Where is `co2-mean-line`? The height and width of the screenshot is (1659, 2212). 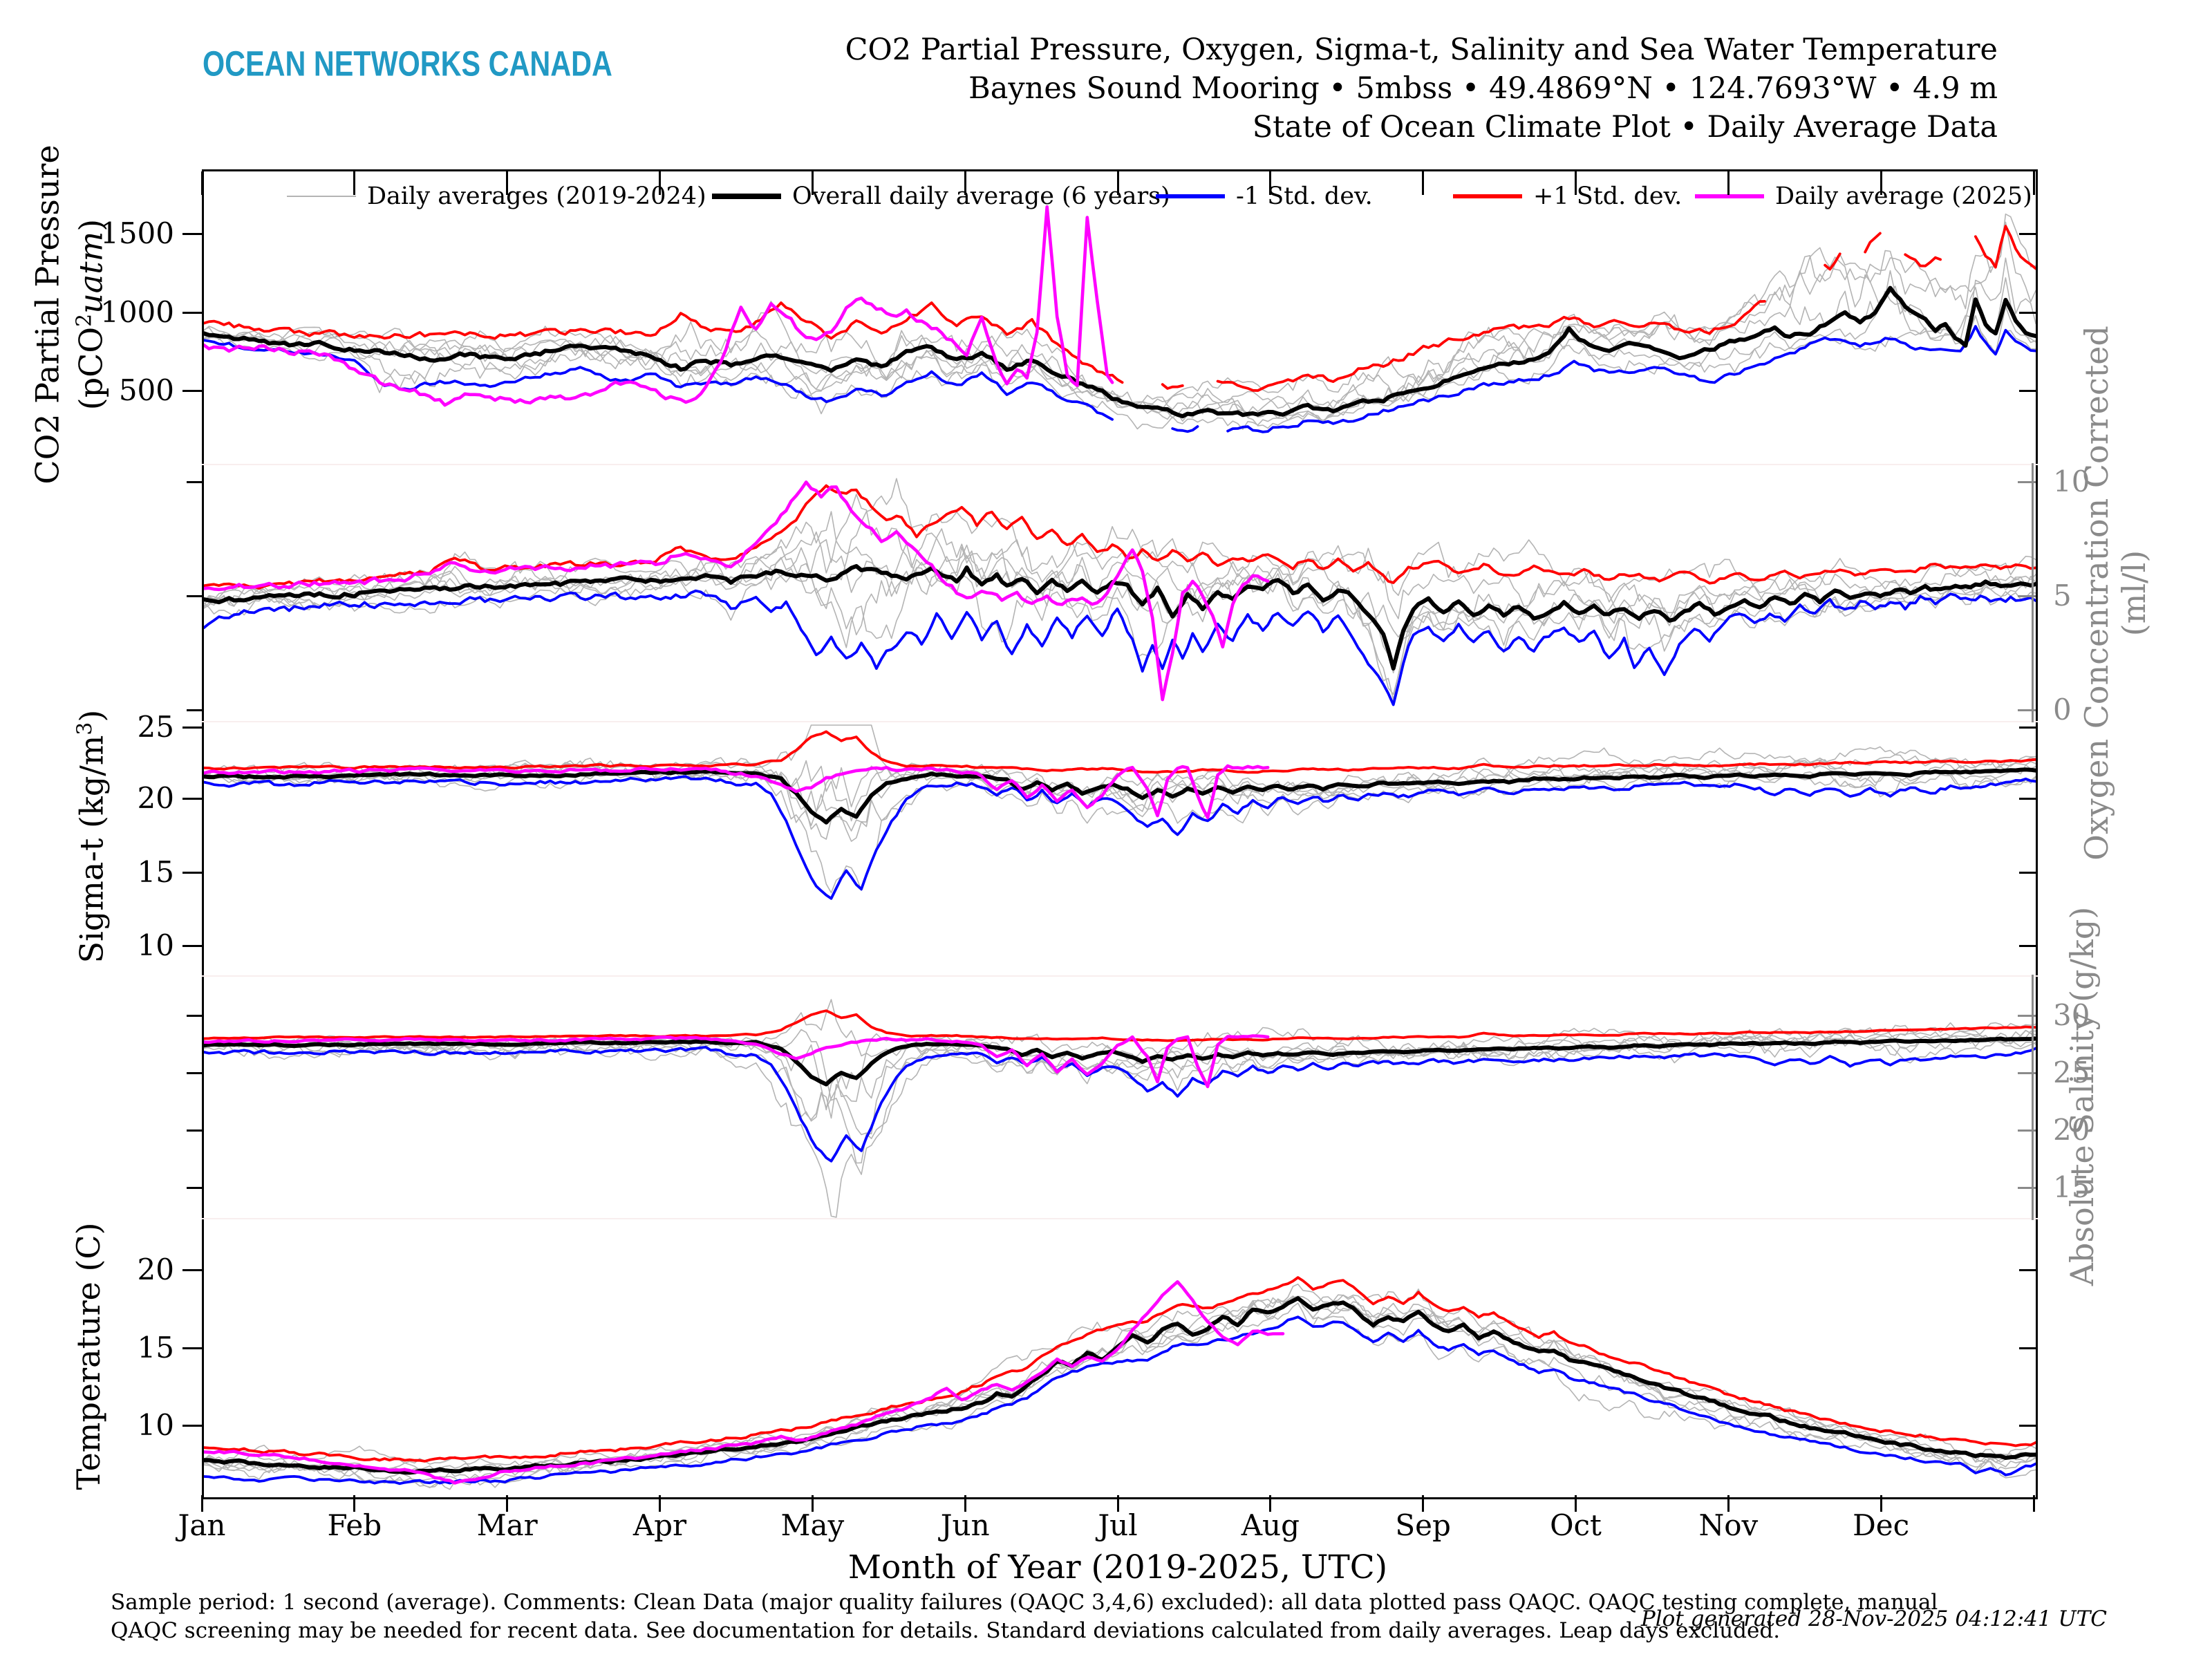
co2-mean-line is located at coordinates (1120, 352).